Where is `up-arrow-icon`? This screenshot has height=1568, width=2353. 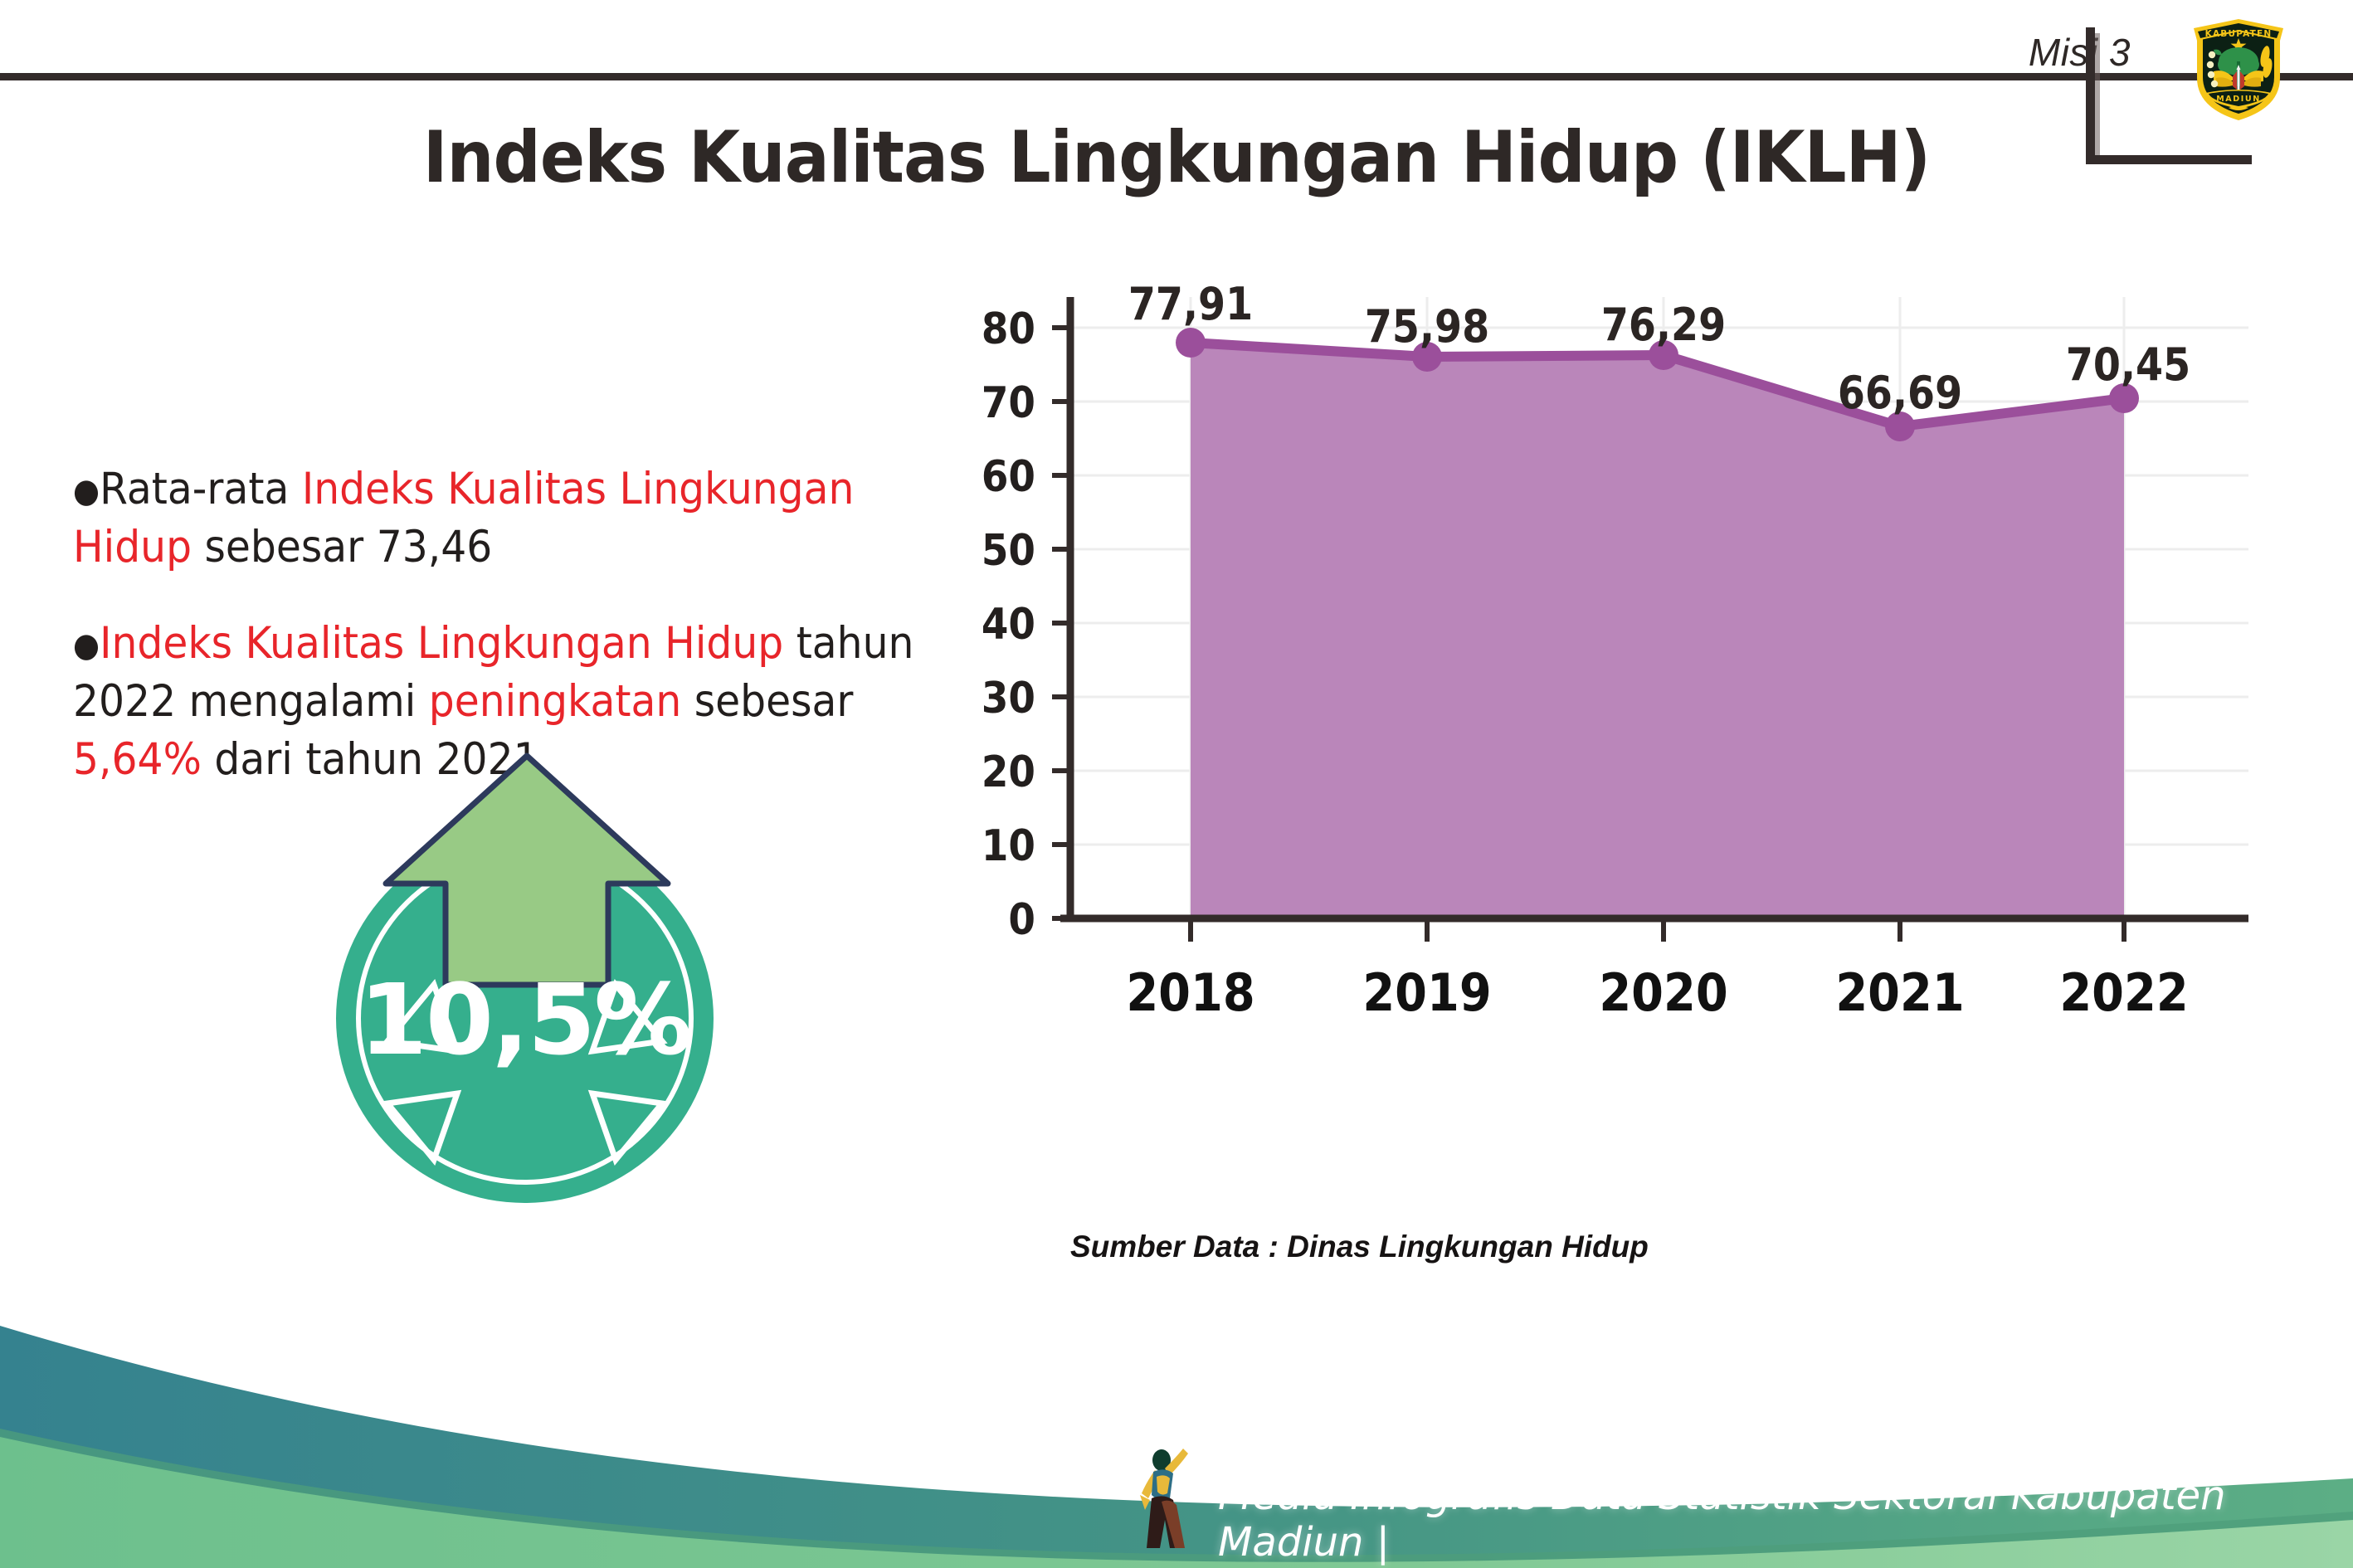 up-arrow-icon is located at coordinates (526, 870).